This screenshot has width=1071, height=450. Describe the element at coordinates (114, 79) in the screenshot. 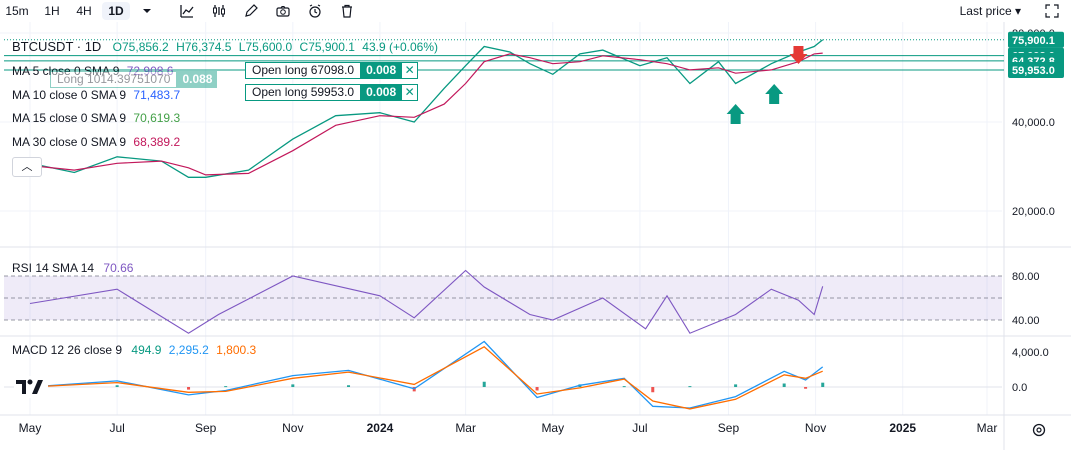

I see `position-label: Long 1014.39751070` at that location.